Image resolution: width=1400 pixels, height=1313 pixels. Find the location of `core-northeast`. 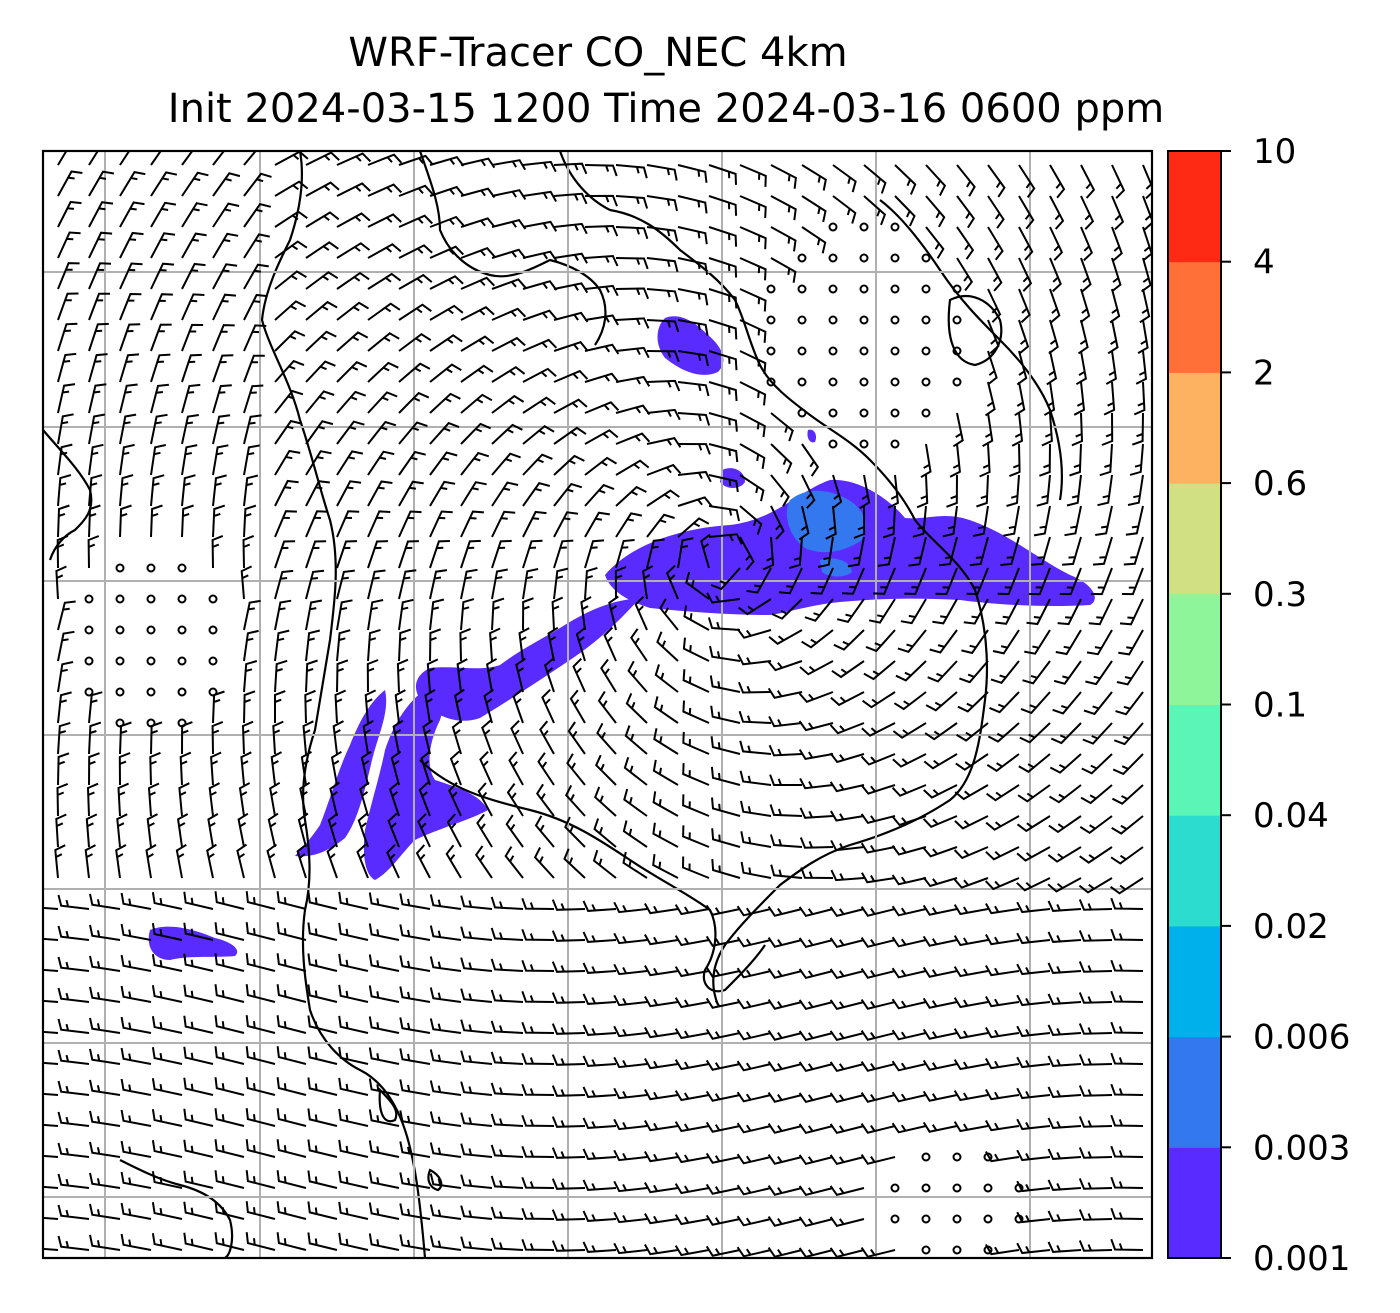

core-northeast is located at coordinates (826, 521).